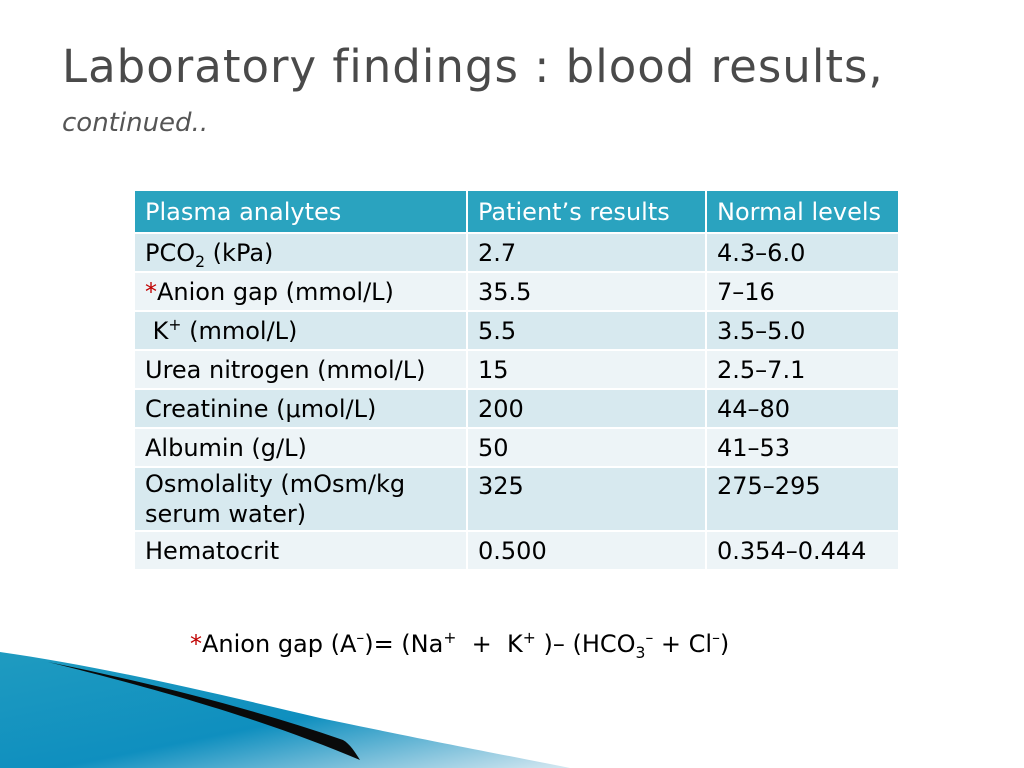 The image size is (1024, 768). Describe the element at coordinates (196, 644) in the screenshot. I see `footnote-asterisk: *` at that location.